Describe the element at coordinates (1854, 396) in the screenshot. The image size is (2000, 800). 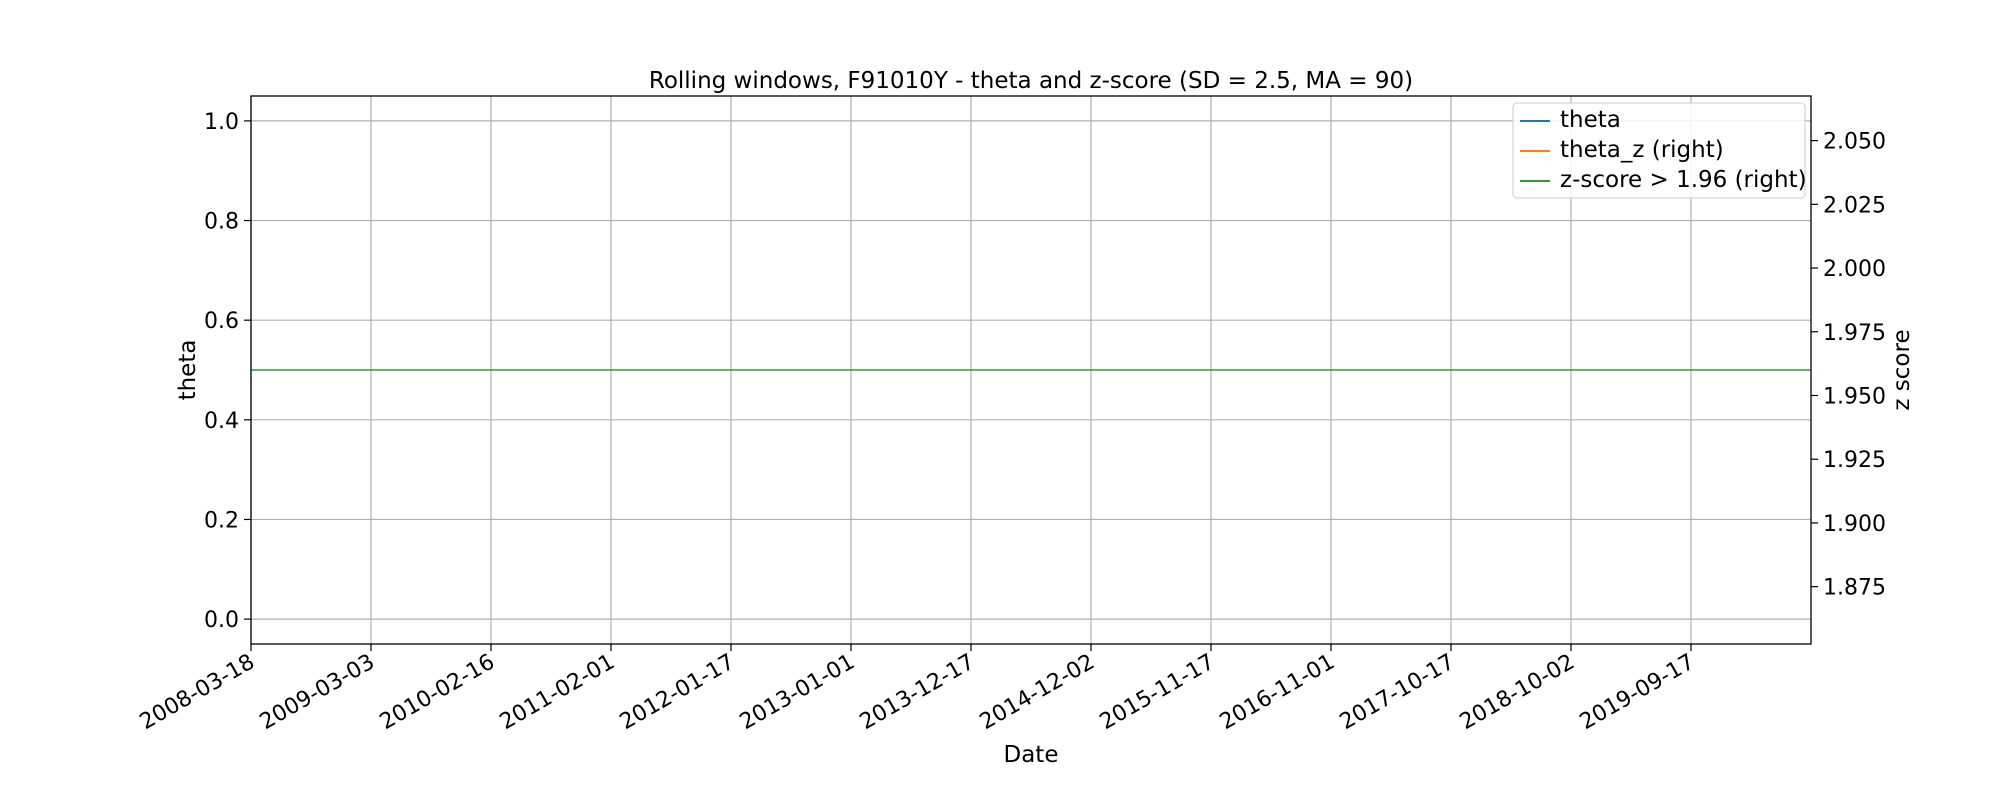
I see `y-right-tick-label: 1.950` at that location.